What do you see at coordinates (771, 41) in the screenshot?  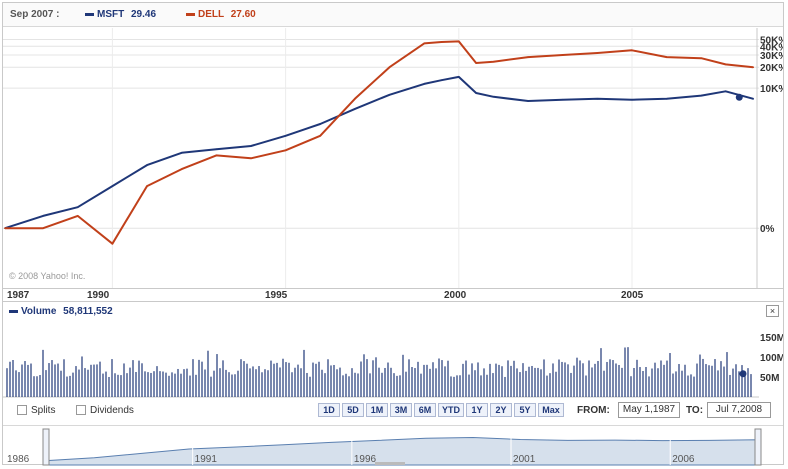 I see `price-axis-label: 50K%` at bounding box center [771, 41].